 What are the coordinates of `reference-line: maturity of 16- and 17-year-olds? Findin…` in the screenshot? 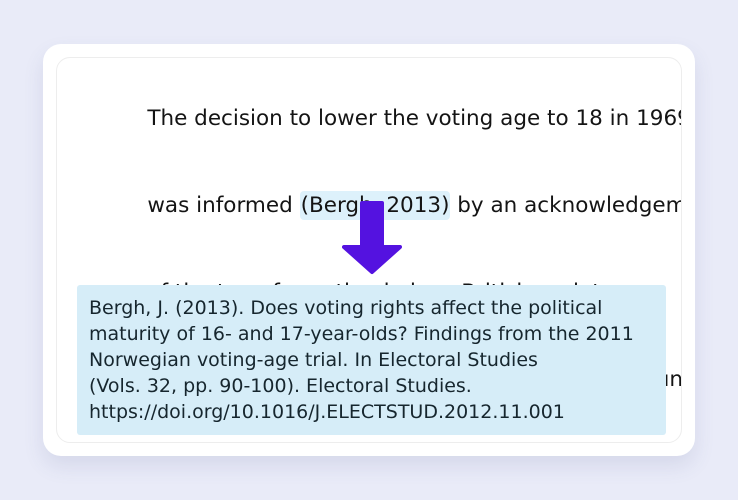 It's located at (361, 334).